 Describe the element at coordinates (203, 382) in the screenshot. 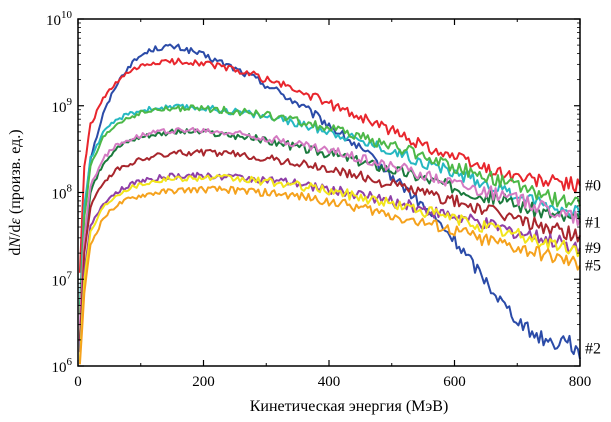

I see `x-tick-label: 200` at that location.